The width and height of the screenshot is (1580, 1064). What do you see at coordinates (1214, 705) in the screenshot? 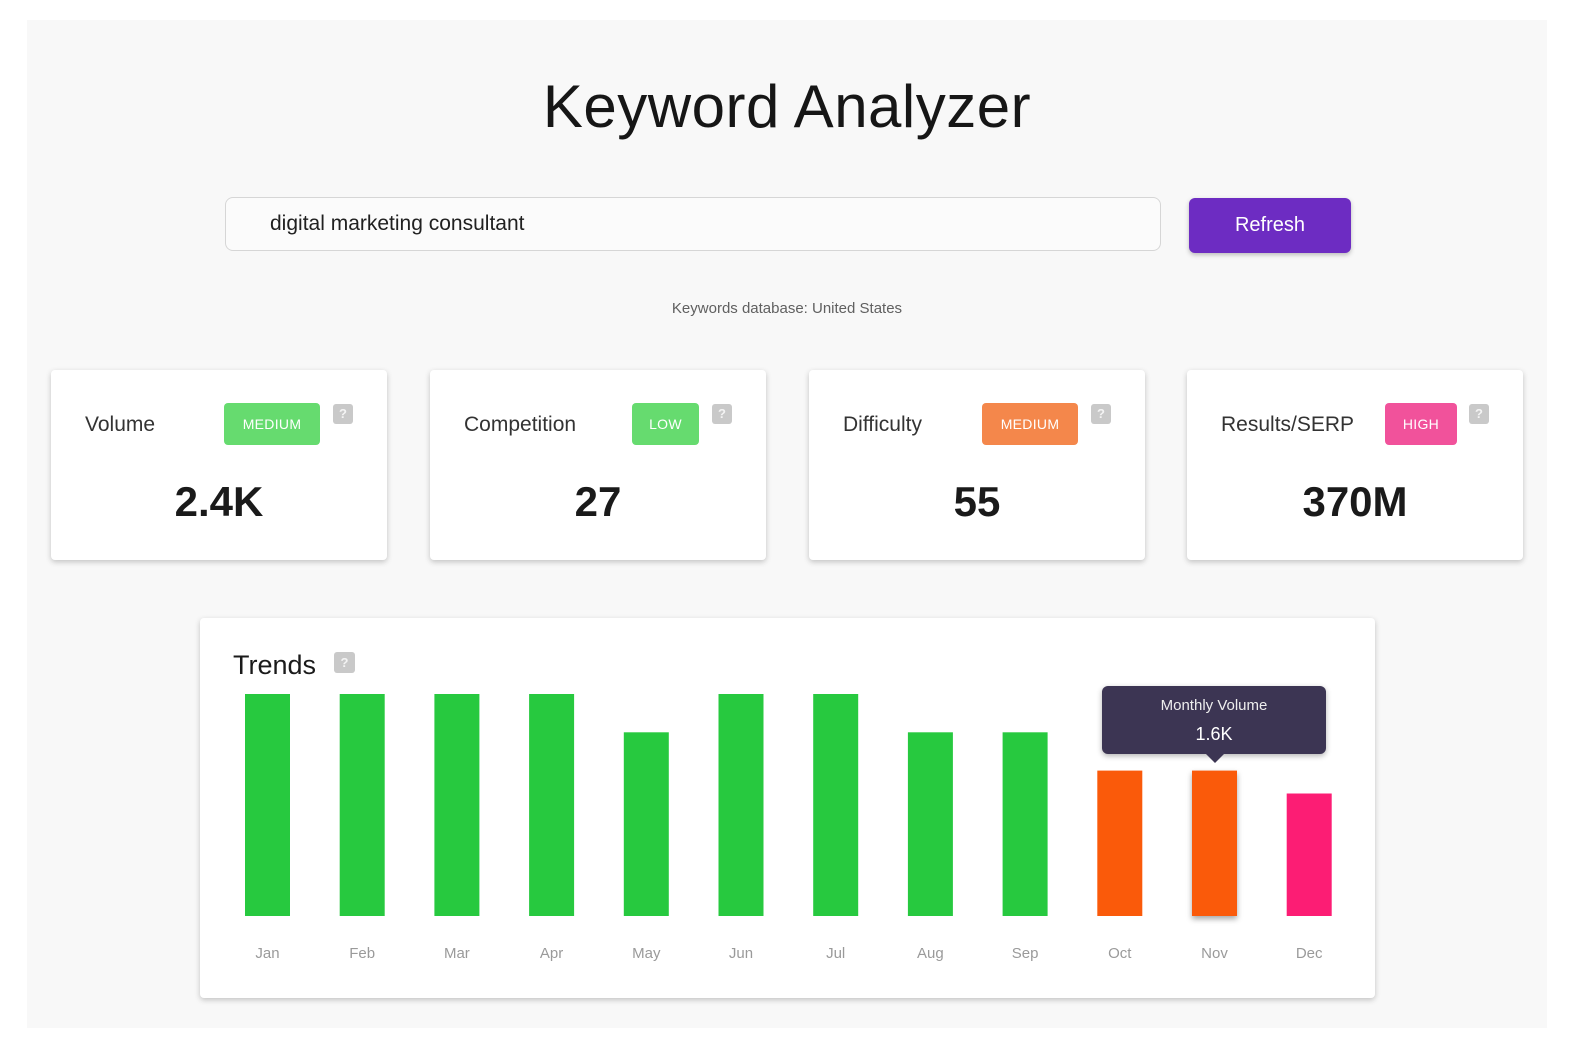
I see `tooltip-title: Monthly Volume` at bounding box center [1214, 705].